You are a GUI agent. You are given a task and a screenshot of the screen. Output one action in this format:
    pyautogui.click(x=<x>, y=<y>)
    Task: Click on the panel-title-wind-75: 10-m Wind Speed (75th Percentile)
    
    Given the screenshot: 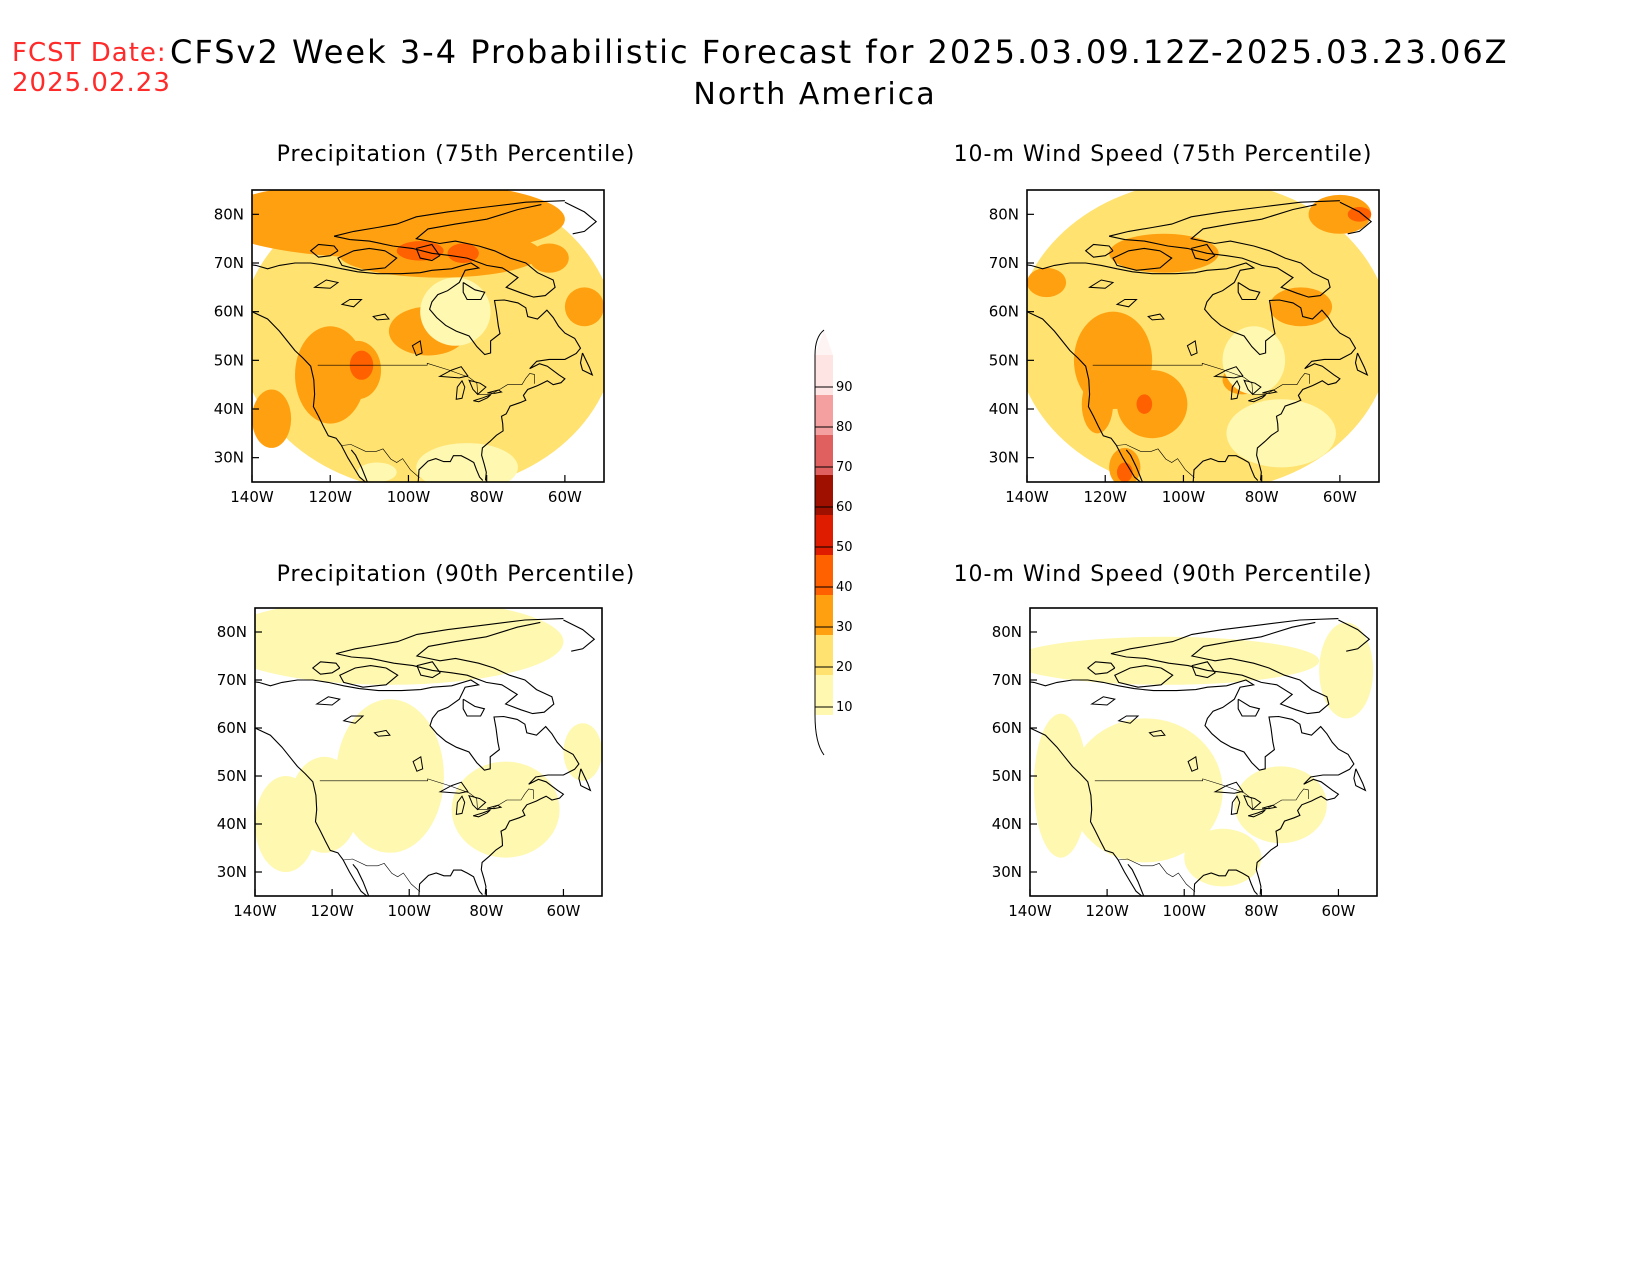 What is the action you would take?
    pyautogui.click(x=1163, y=154)
    